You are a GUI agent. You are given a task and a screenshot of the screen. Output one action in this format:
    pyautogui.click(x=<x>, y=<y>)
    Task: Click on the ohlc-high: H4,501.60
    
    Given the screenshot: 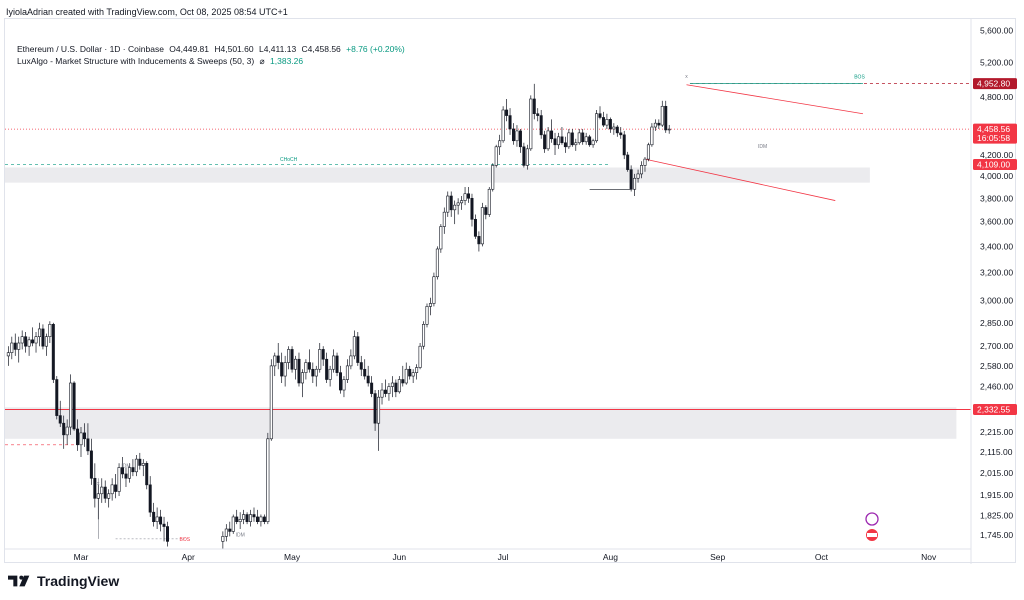 What is the action you would take?
    pyautogui.click(x=234, y=49)
    